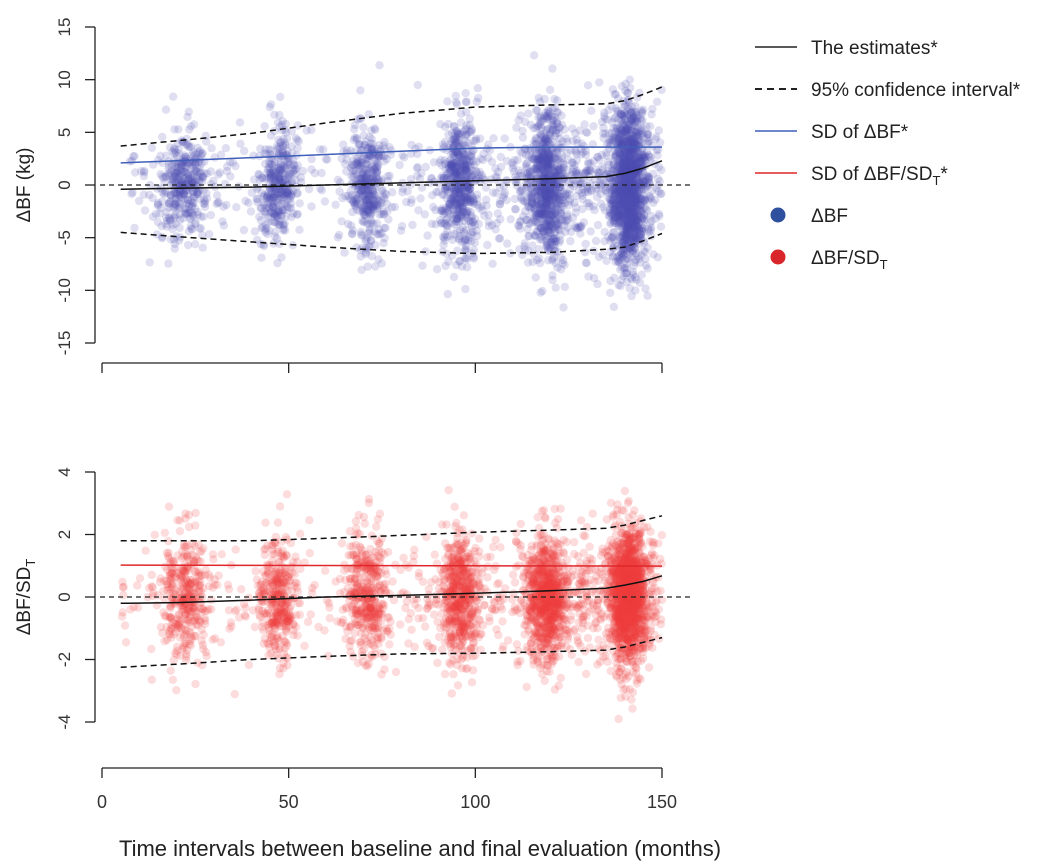  I want to click on y-tick-label: -10, so click(64, 290).